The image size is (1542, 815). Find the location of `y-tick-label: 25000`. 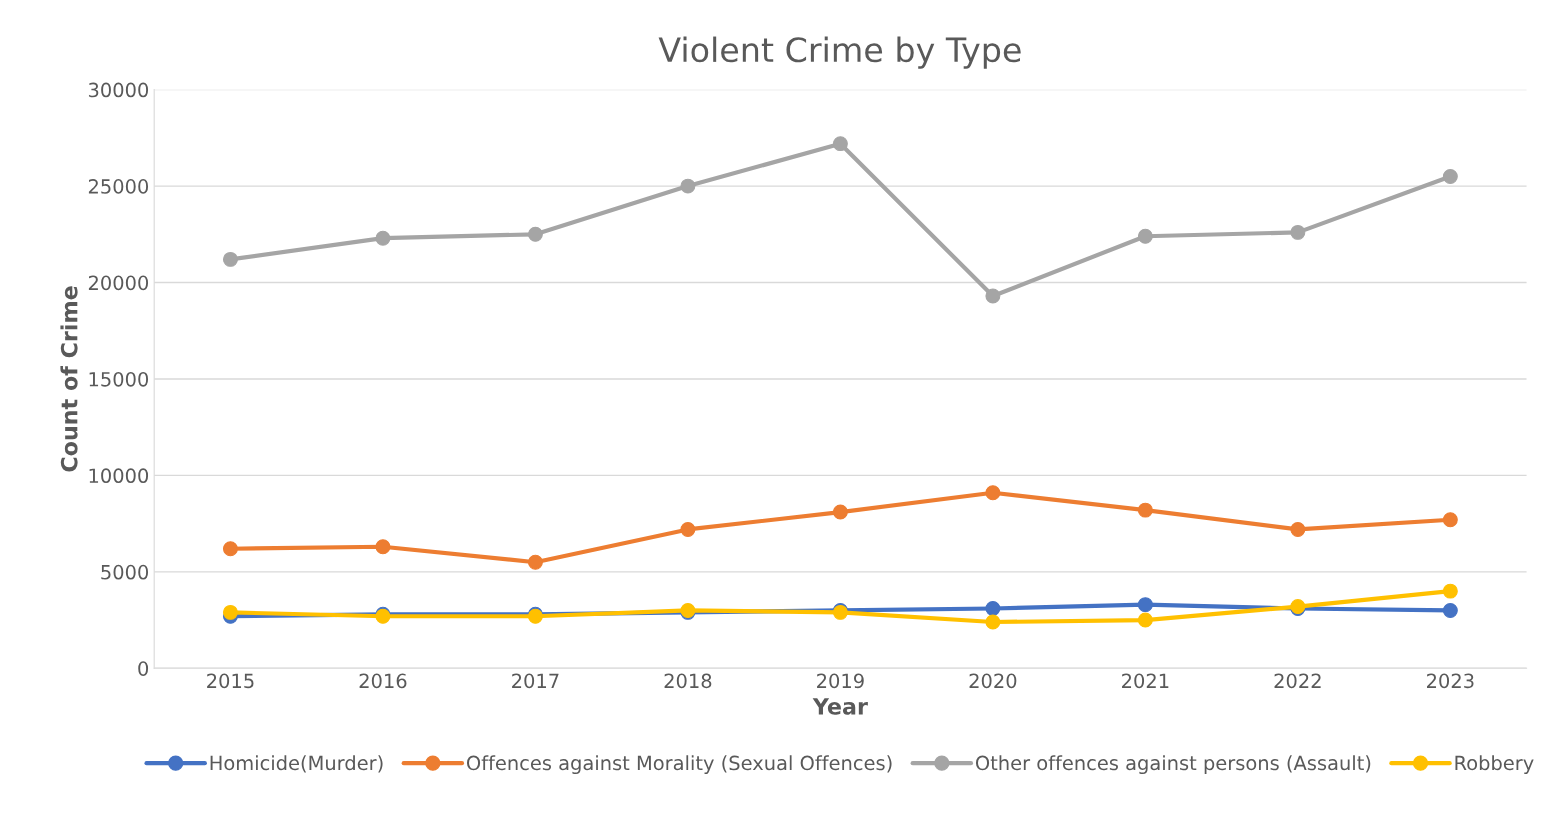

y-tick-label: 25000 is located at coordinates (118, 186).